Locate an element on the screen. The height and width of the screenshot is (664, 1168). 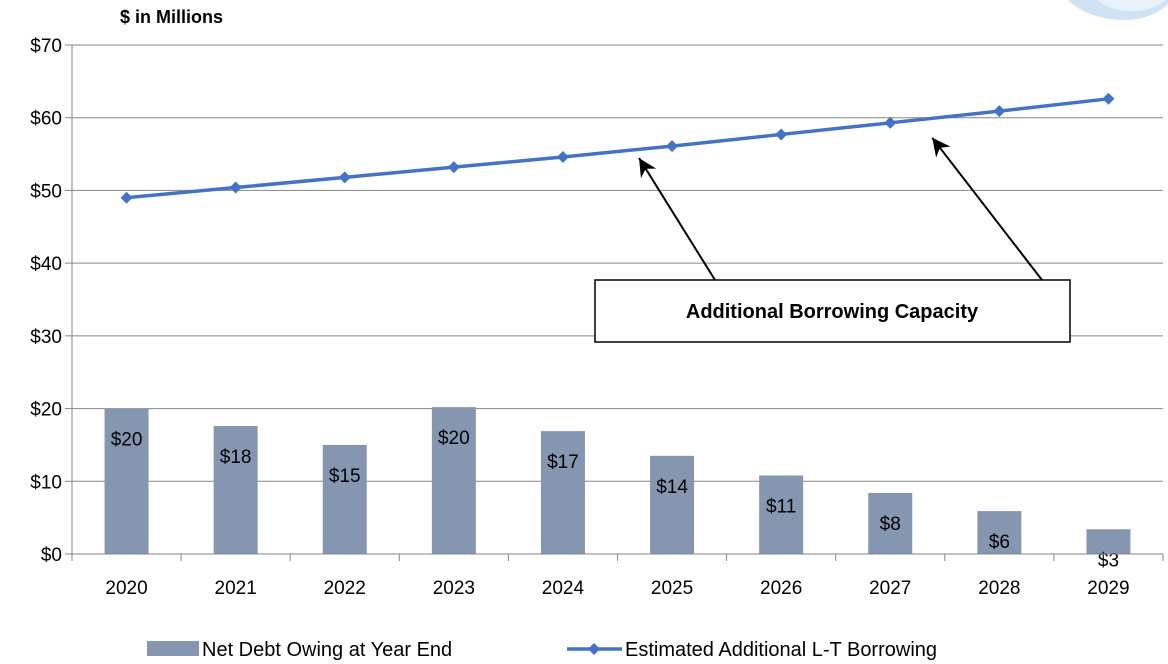
bar-value-label: $14 is located at coordinates (672, 487).